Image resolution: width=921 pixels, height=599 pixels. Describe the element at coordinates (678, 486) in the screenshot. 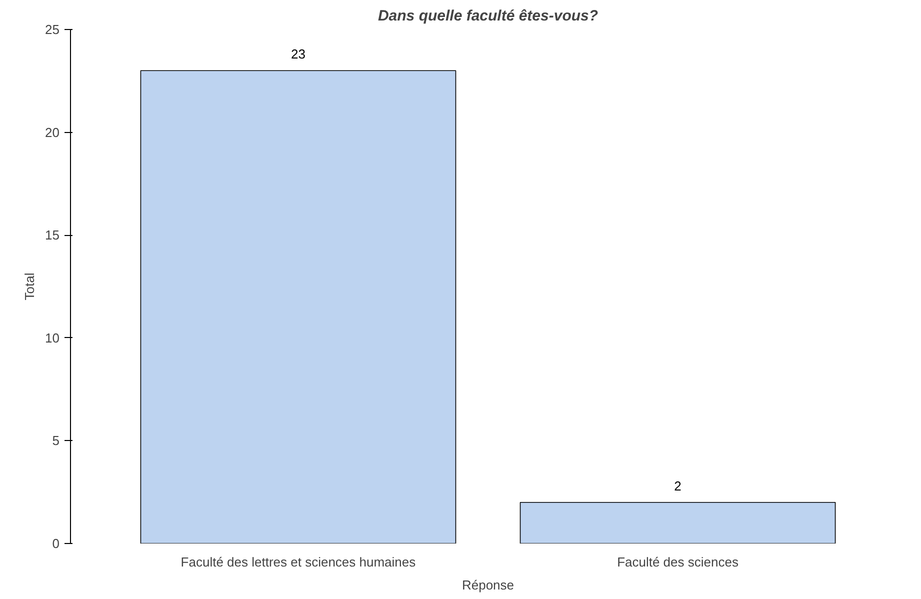

I see `data-label: 2` at that location.